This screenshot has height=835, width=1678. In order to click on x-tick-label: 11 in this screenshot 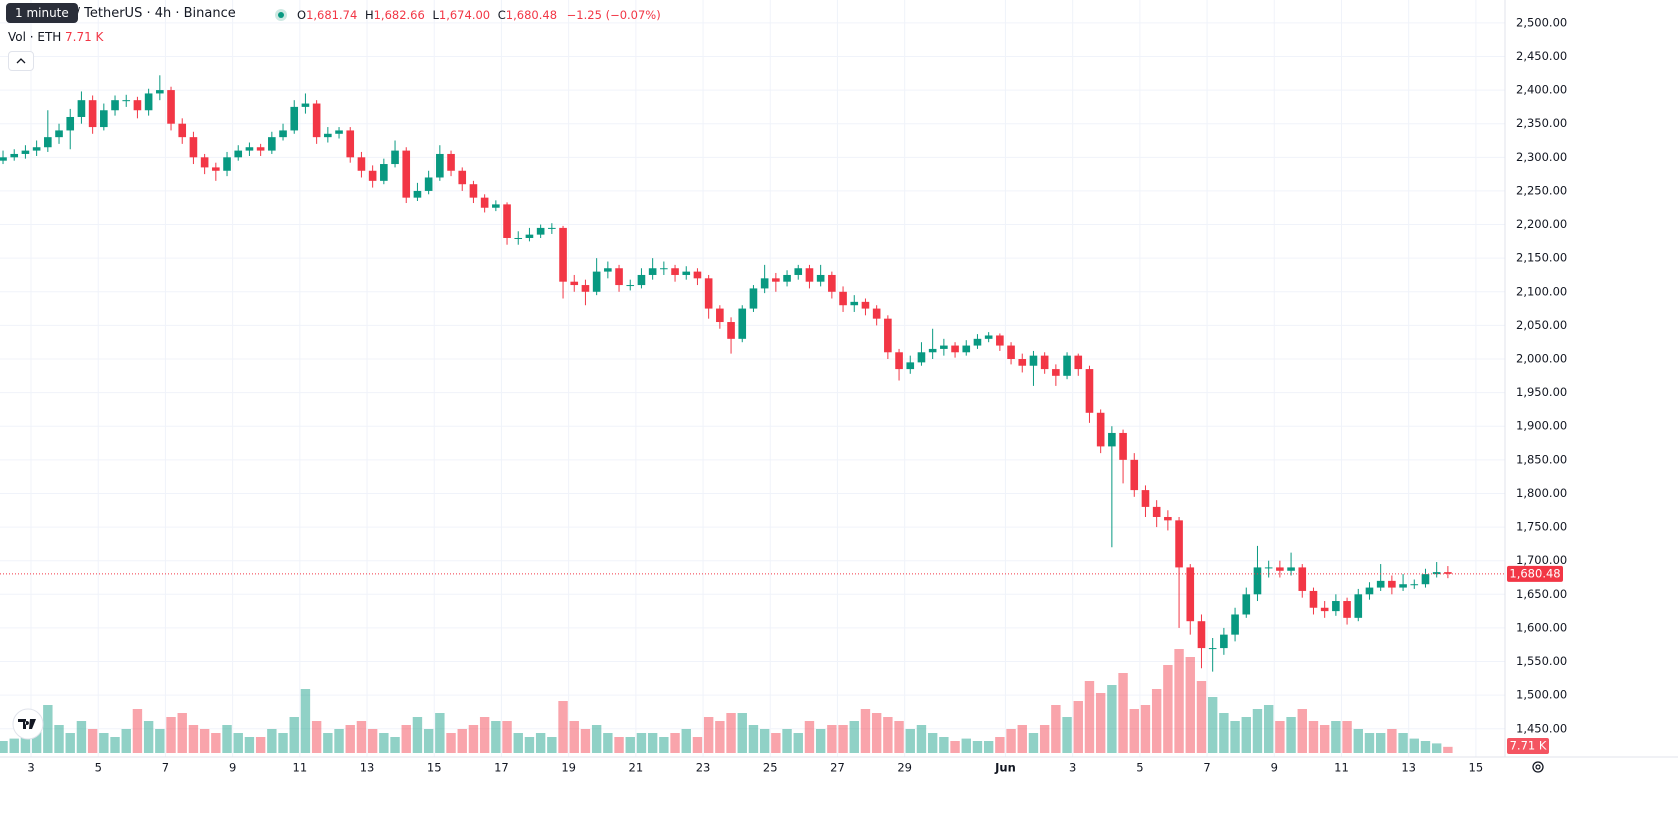, I will do `click(300, 768)`.